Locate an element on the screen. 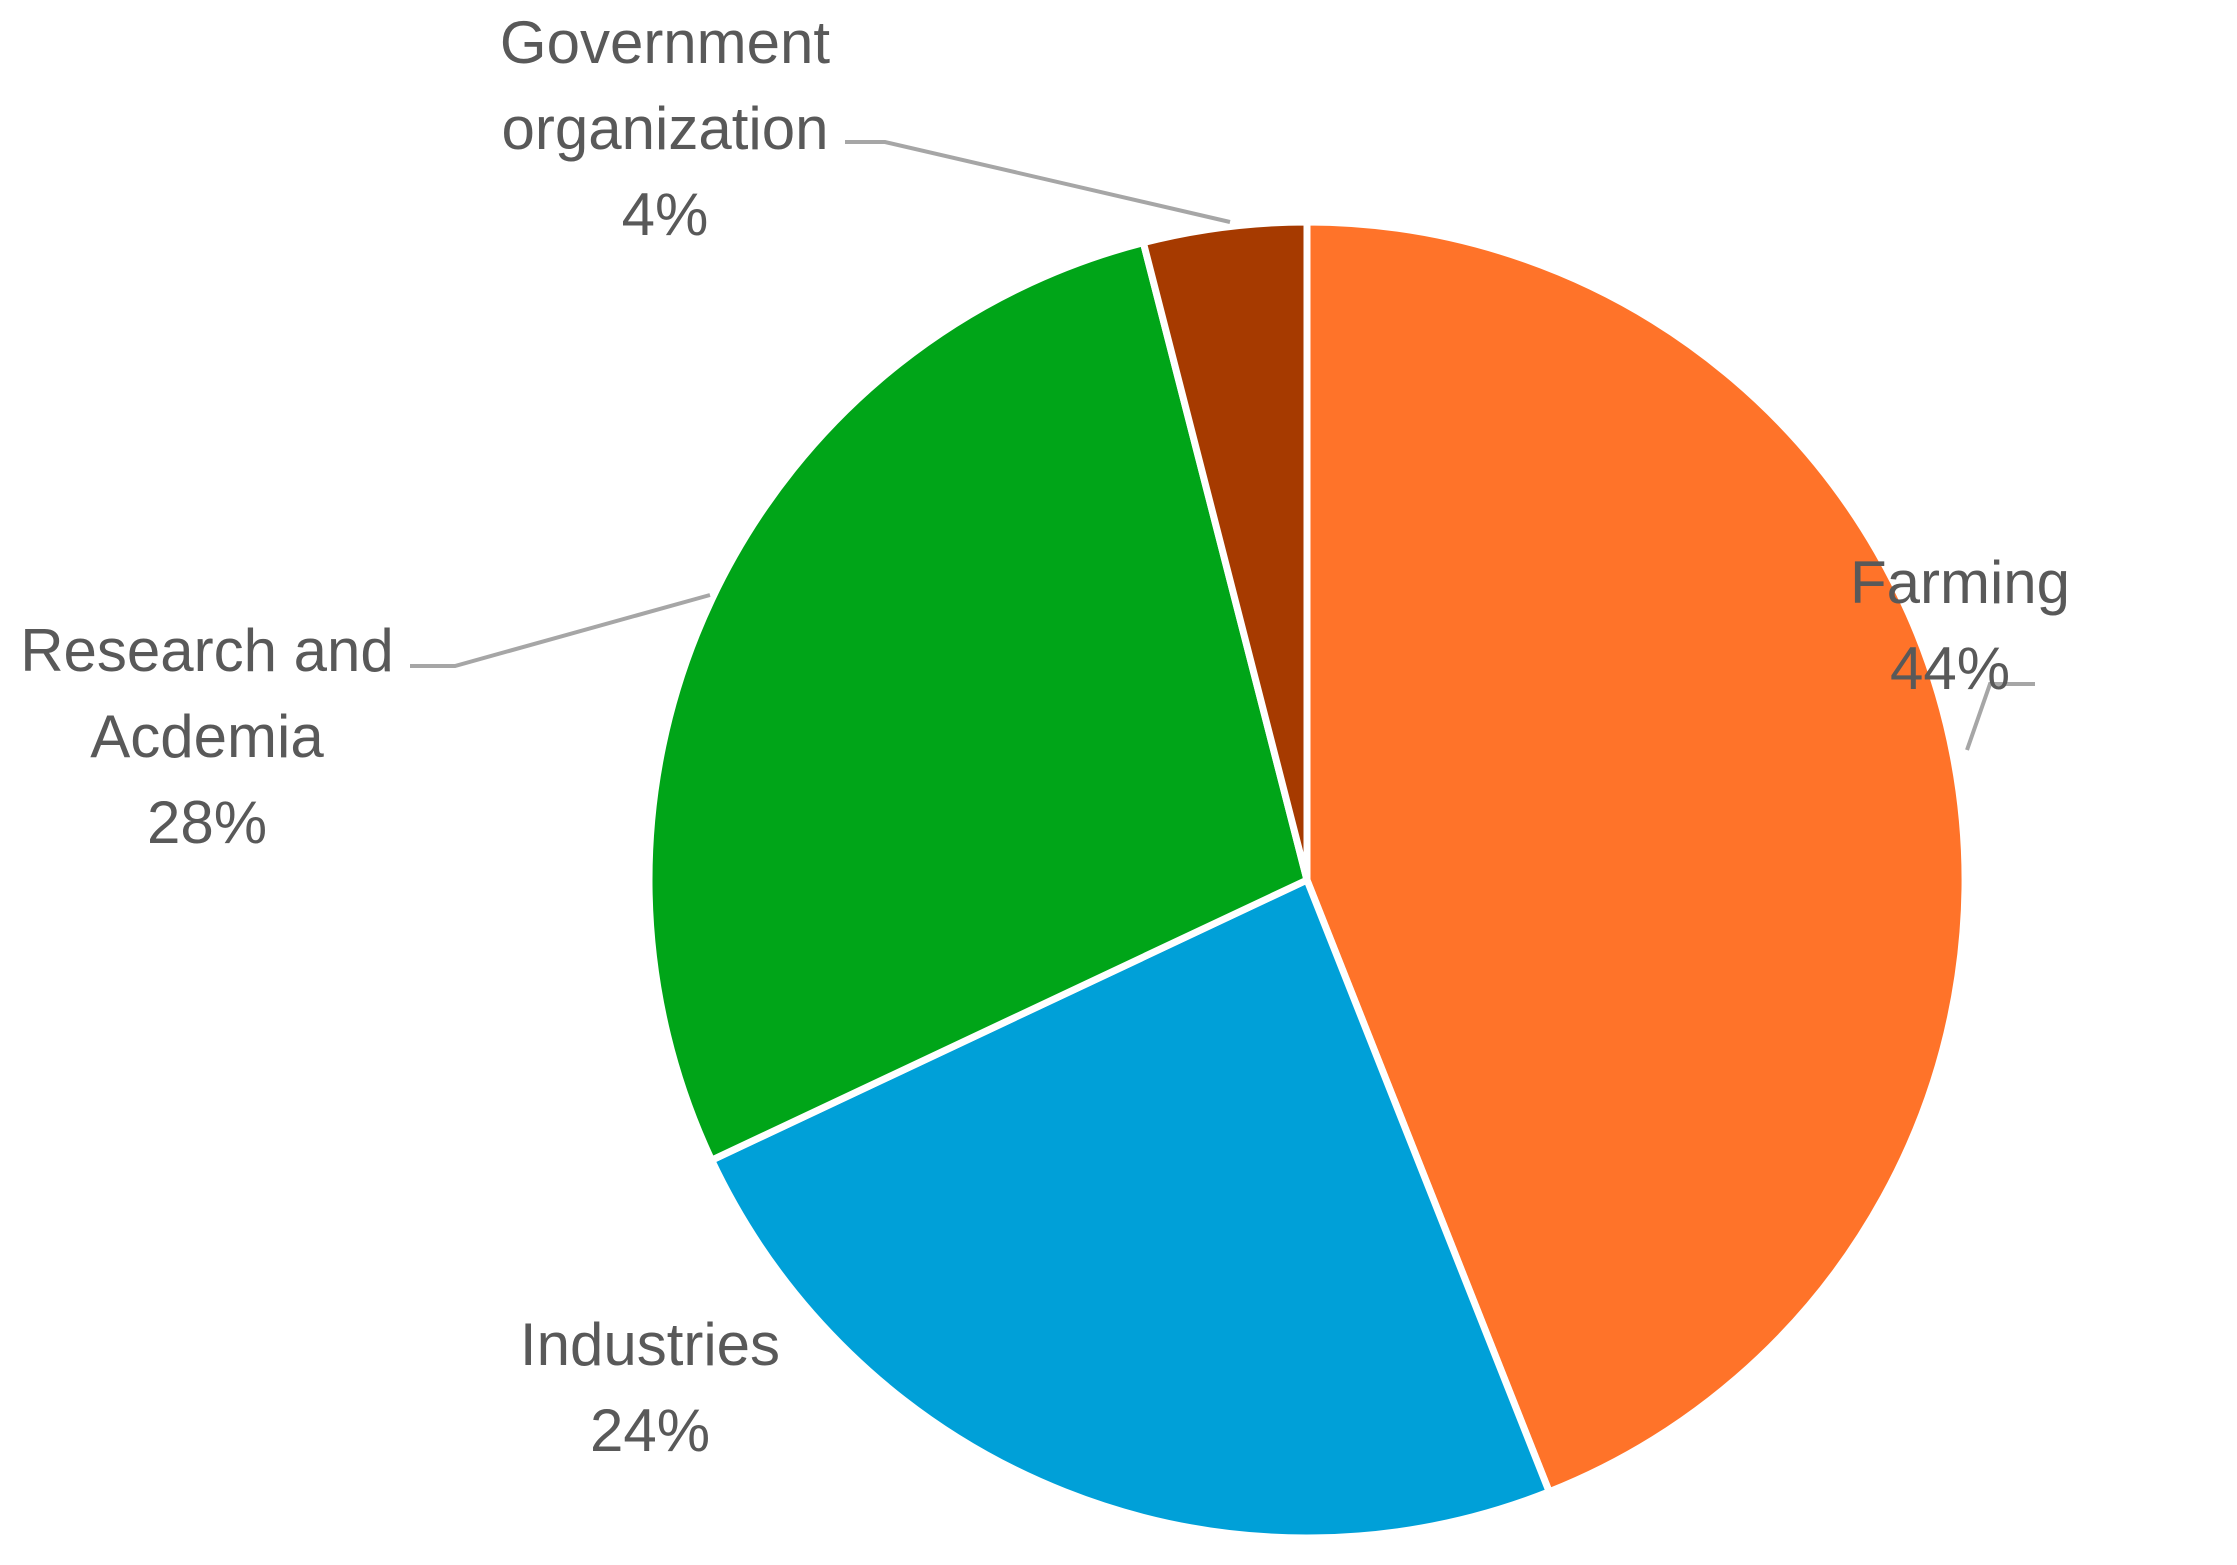 The height and width of the screenshot is (1565, 2237). slice-label-research-percent: 28% is located at coordinates (207, 822).